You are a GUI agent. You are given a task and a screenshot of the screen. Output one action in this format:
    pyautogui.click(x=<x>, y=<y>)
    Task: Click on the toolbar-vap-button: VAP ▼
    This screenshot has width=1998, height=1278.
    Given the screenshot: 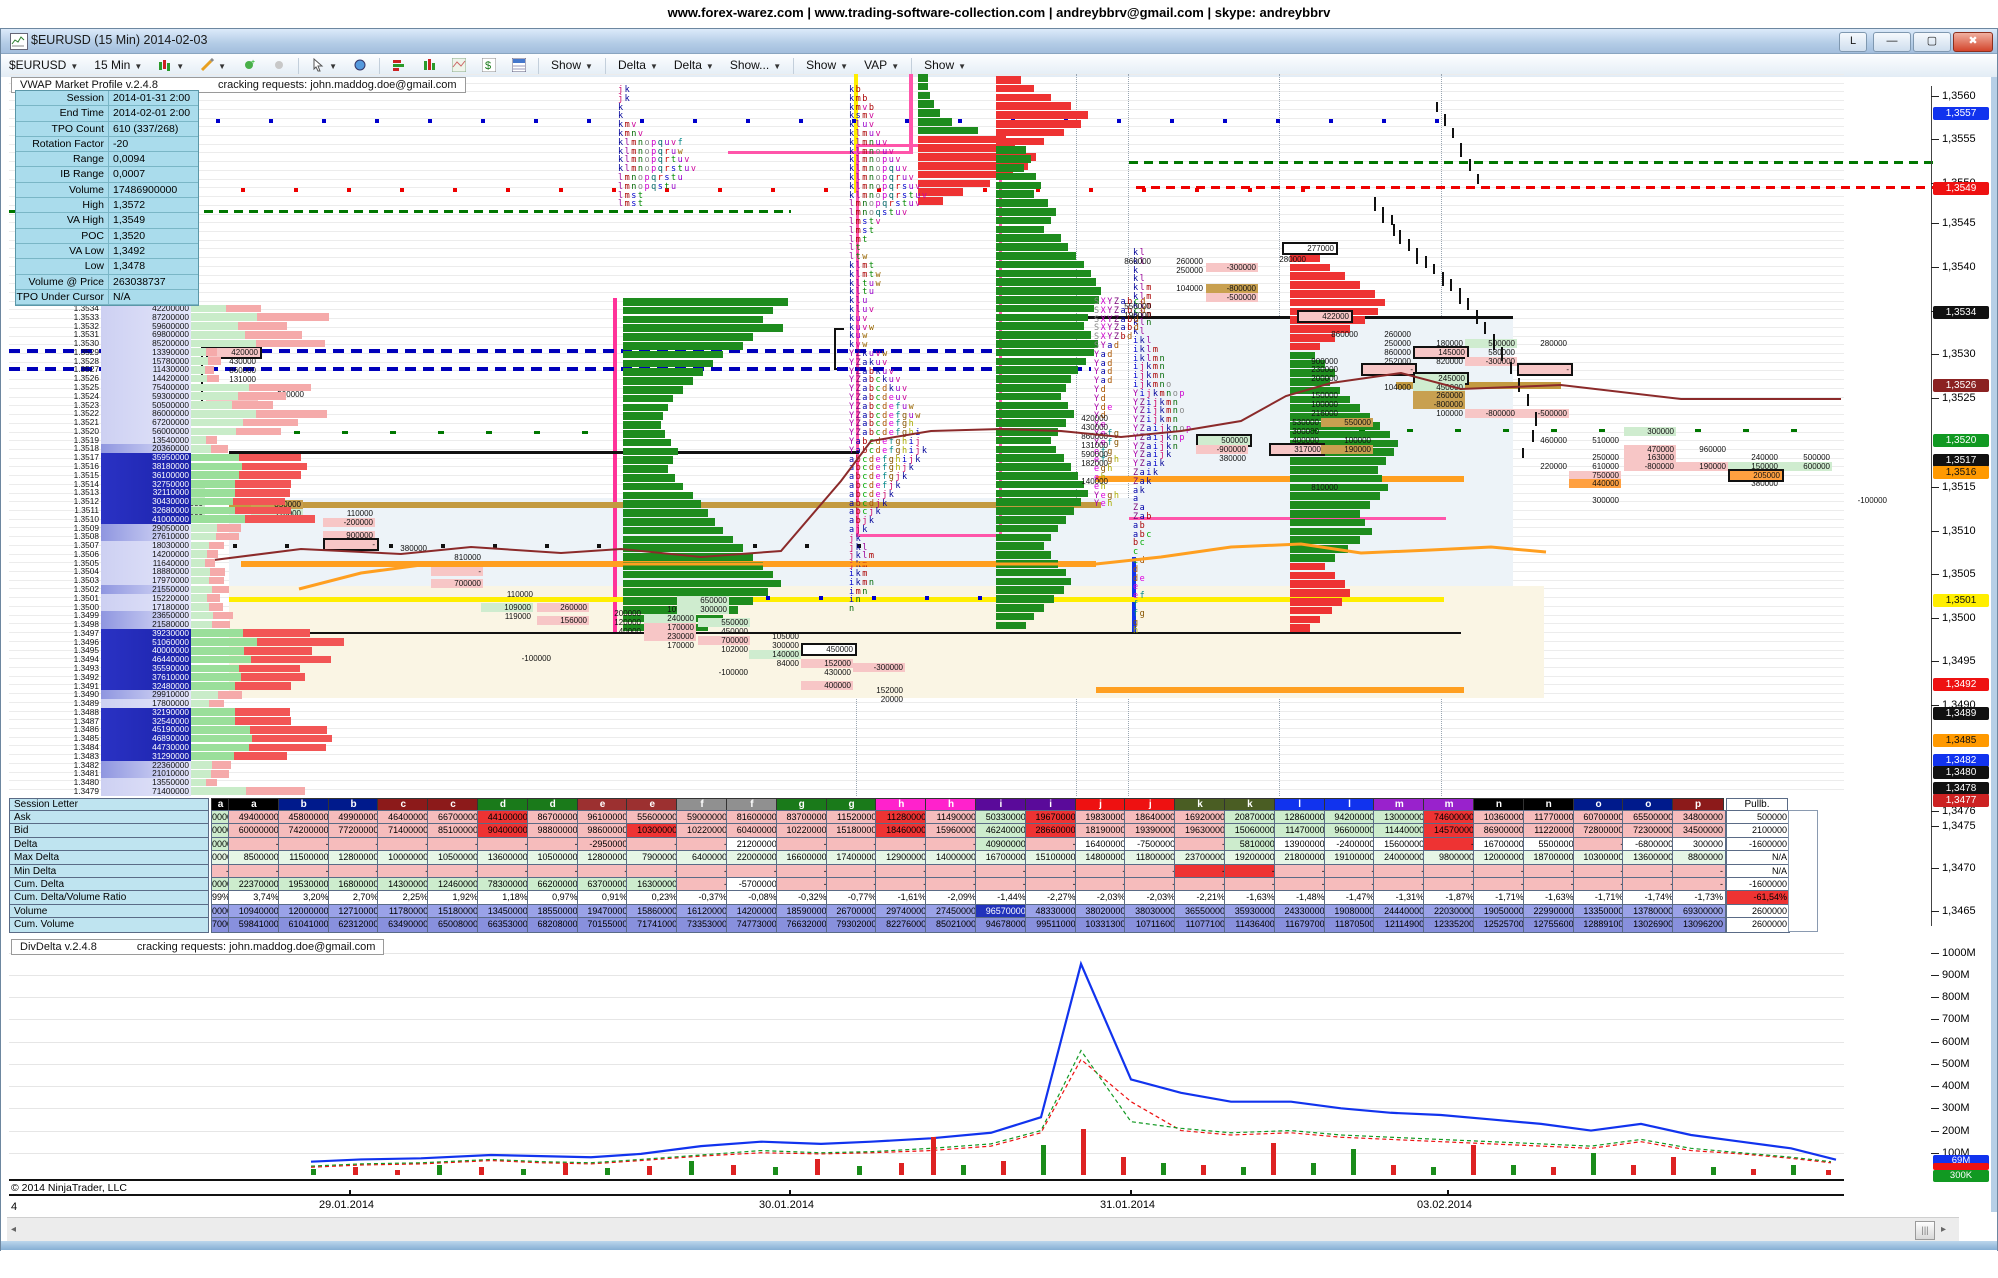 What is the action you would take?
    pyautogui.click(x=881, y=65)
    